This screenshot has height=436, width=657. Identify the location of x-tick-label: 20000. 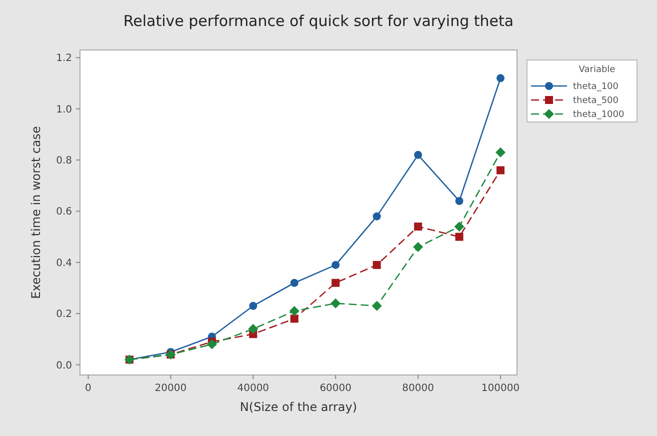
(170, 388).